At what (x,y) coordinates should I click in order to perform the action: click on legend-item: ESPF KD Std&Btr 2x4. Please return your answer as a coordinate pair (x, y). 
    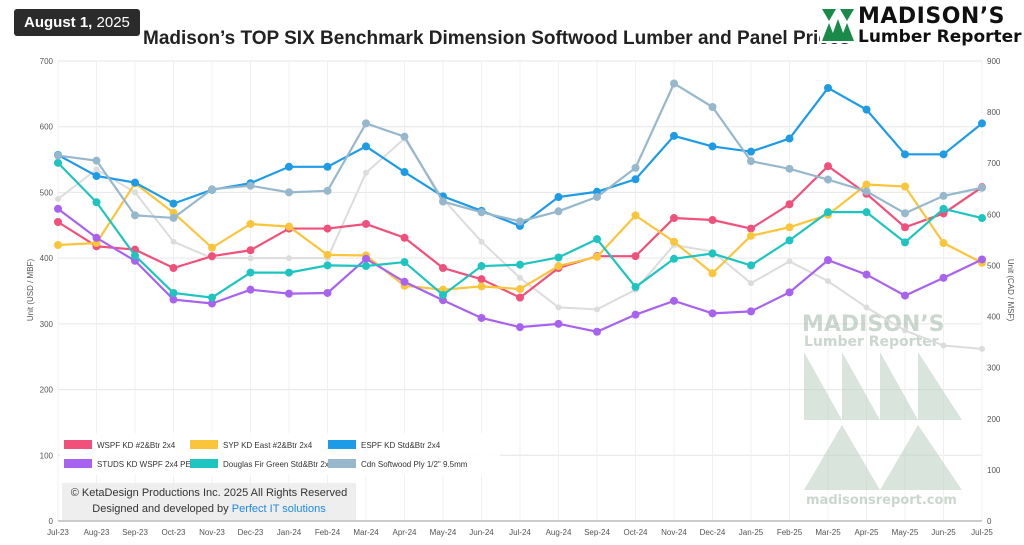
    Looking at the image, I should click on (384, 445).